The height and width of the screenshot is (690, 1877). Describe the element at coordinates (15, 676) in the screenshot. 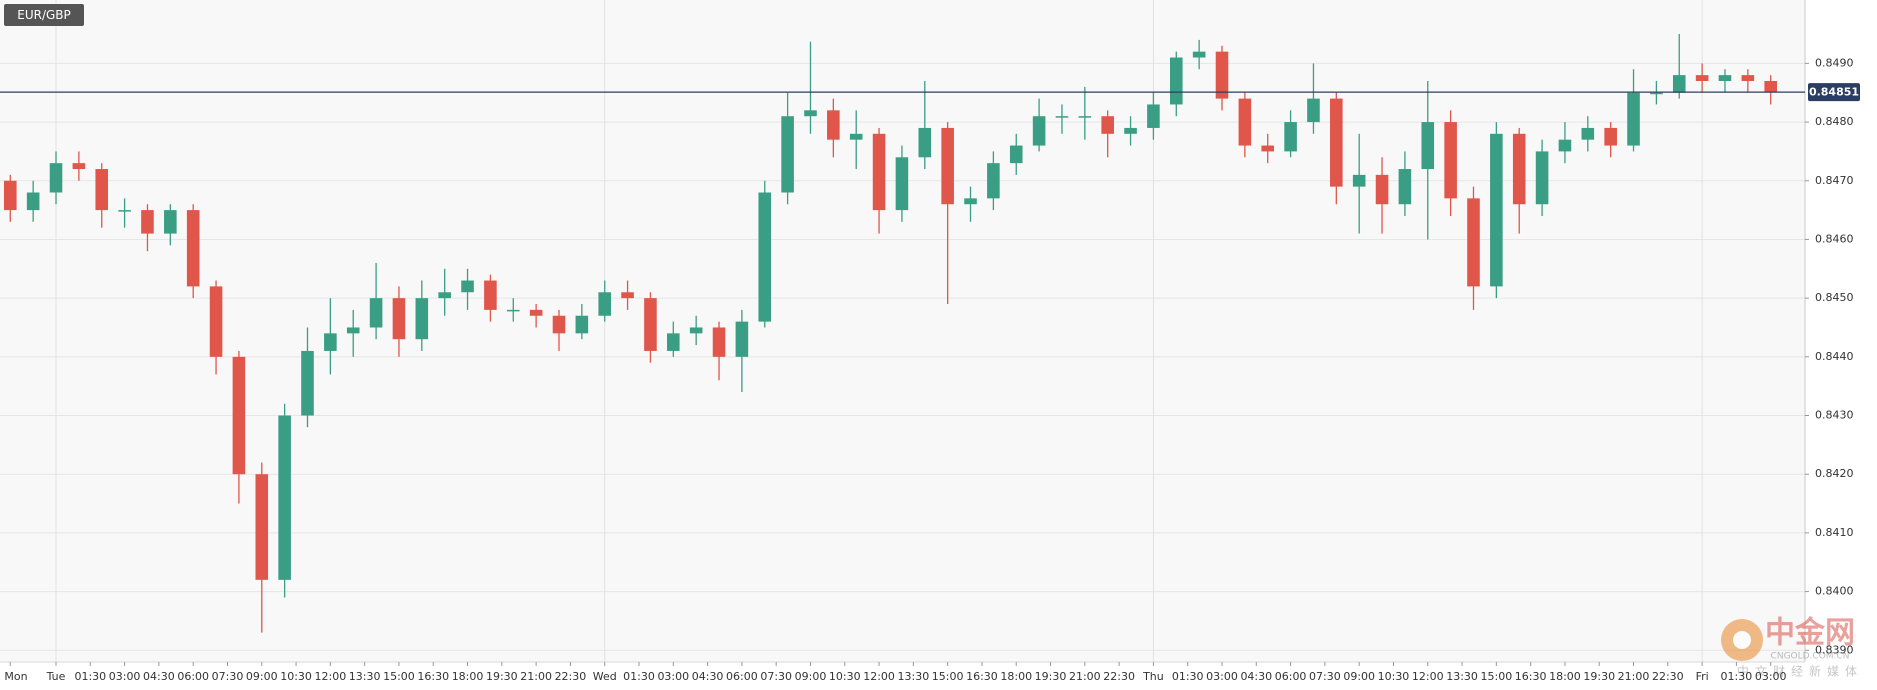

I see `x-tick-label: Mon` at that location.